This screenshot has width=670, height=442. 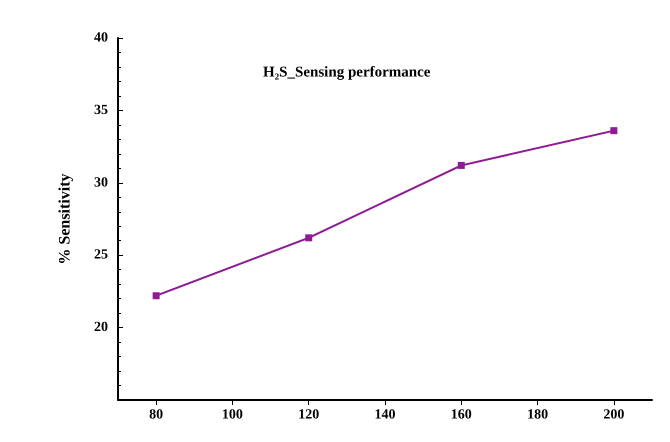 I want to click on y-tick-label: 35, so click(x=101, y=110).